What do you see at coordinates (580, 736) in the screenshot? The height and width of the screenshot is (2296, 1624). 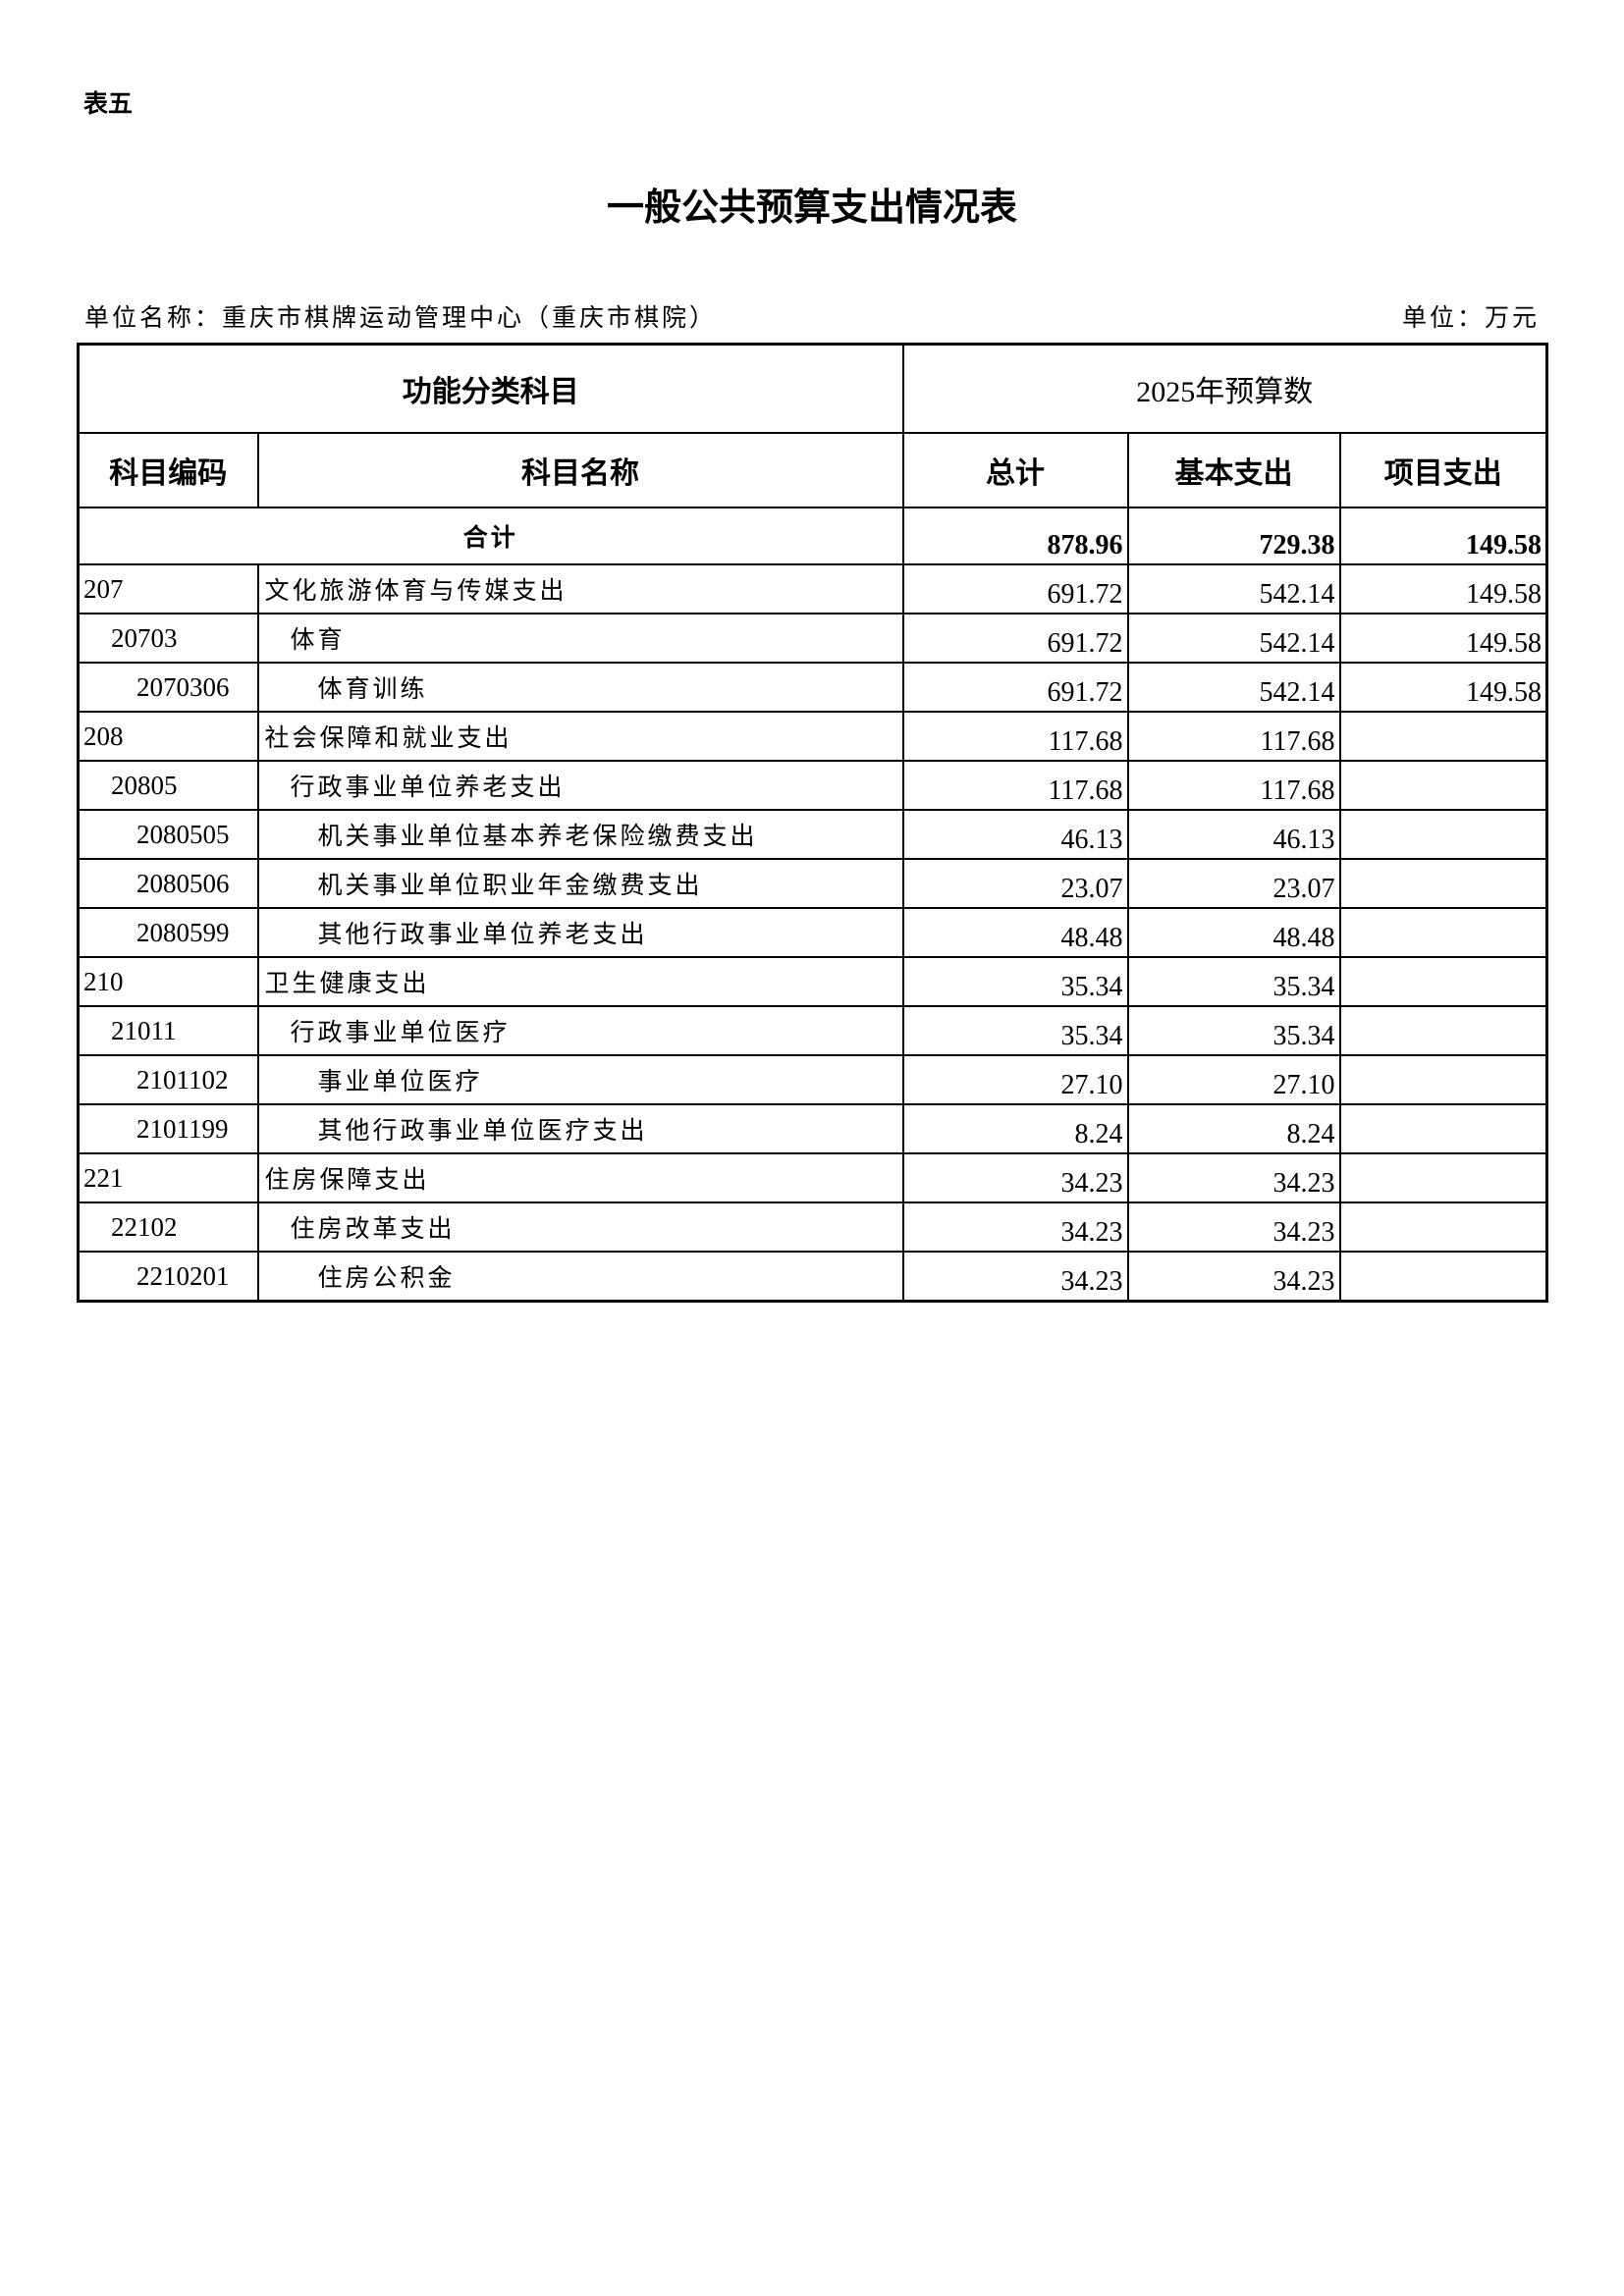 I see `row-name: 社会保障和就业支出` at bounding box center [580, 736].